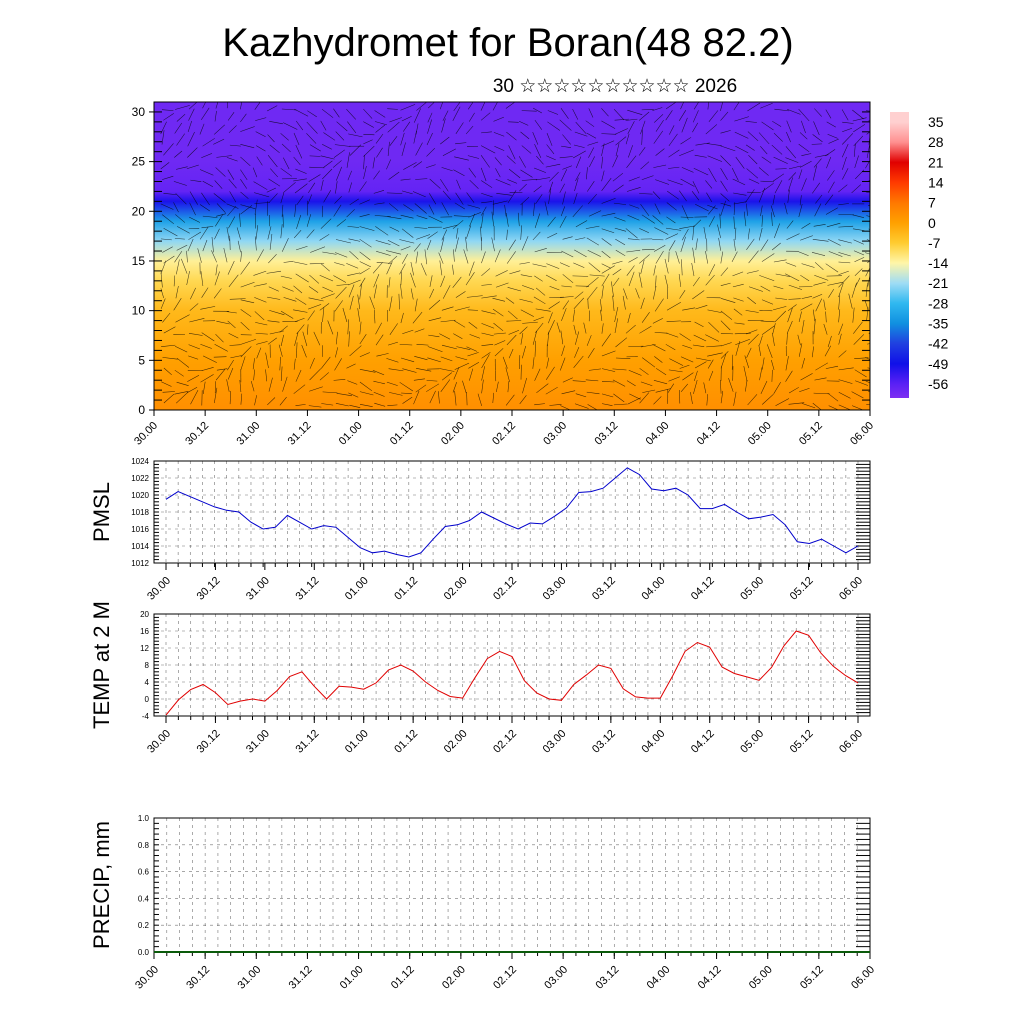 This screenshot has height=1024, width=1024. What do you see at coordinates (932, 223) in the screenshot?
I see `colorbar-label: 0` at bounding box center [932, 223].